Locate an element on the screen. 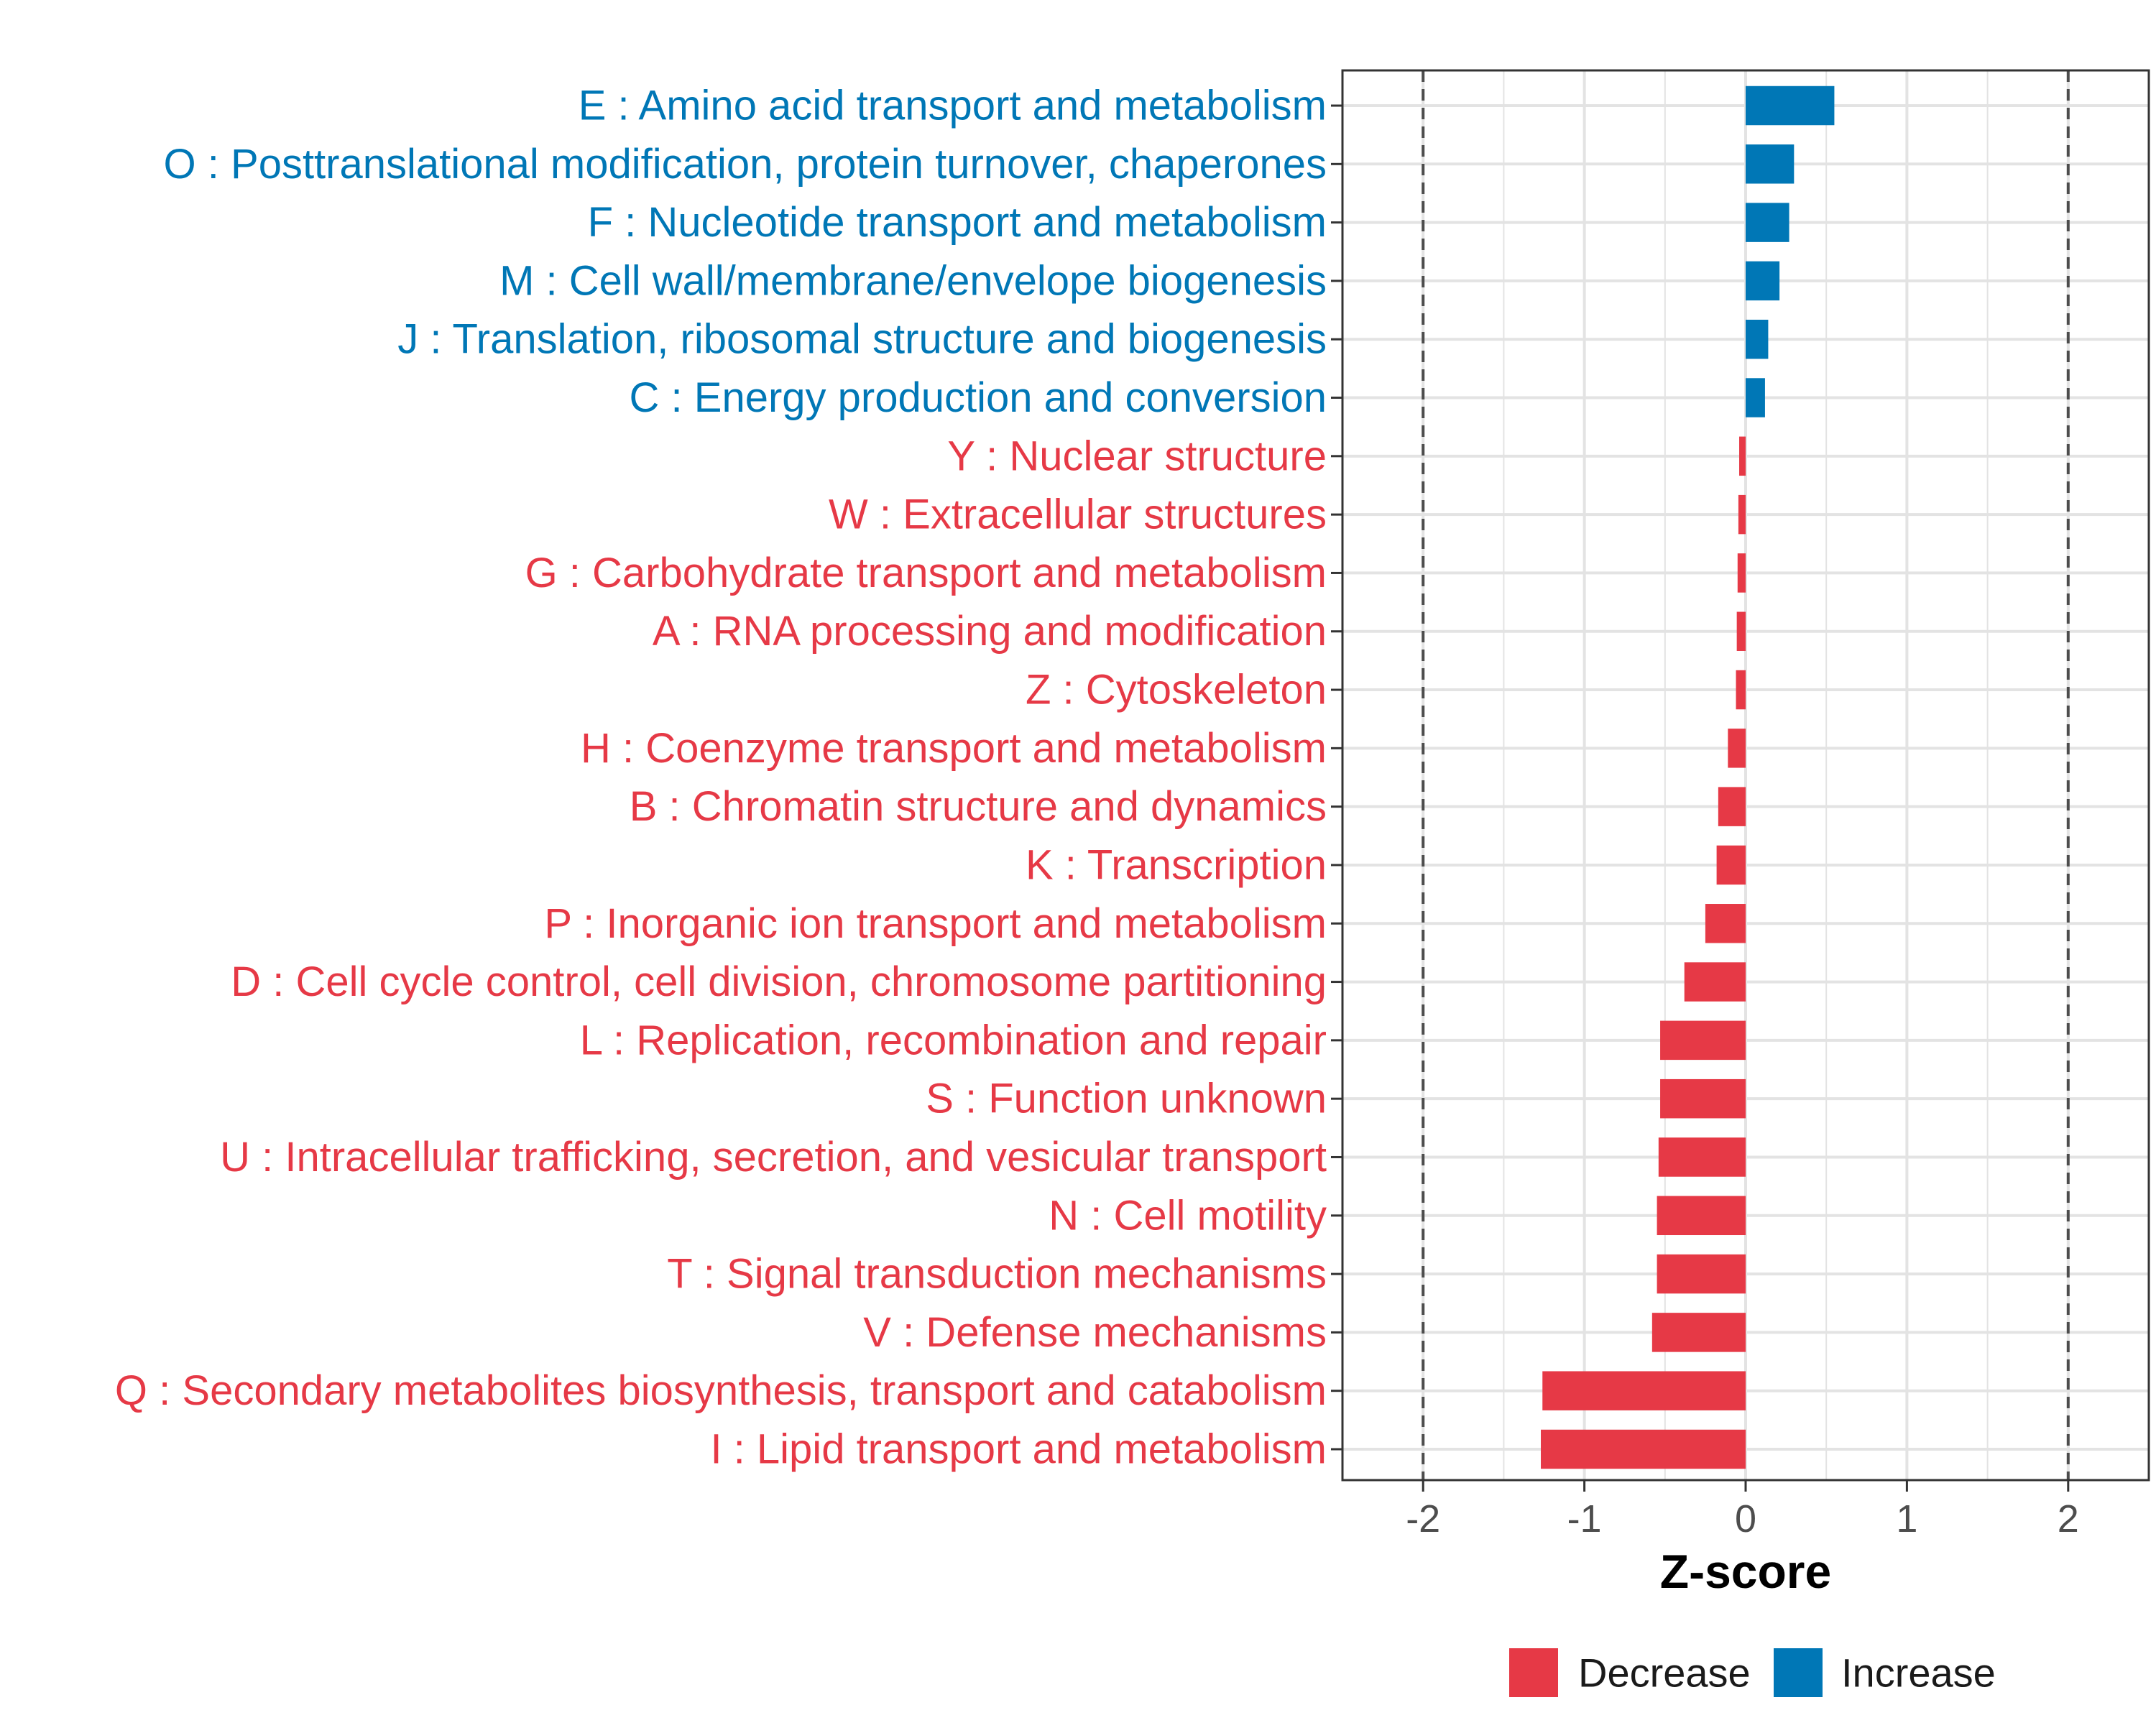 Image resolution: width=2156 pixels, height=1728 pixels. bar-layer is located at coordinates (1688, 778).